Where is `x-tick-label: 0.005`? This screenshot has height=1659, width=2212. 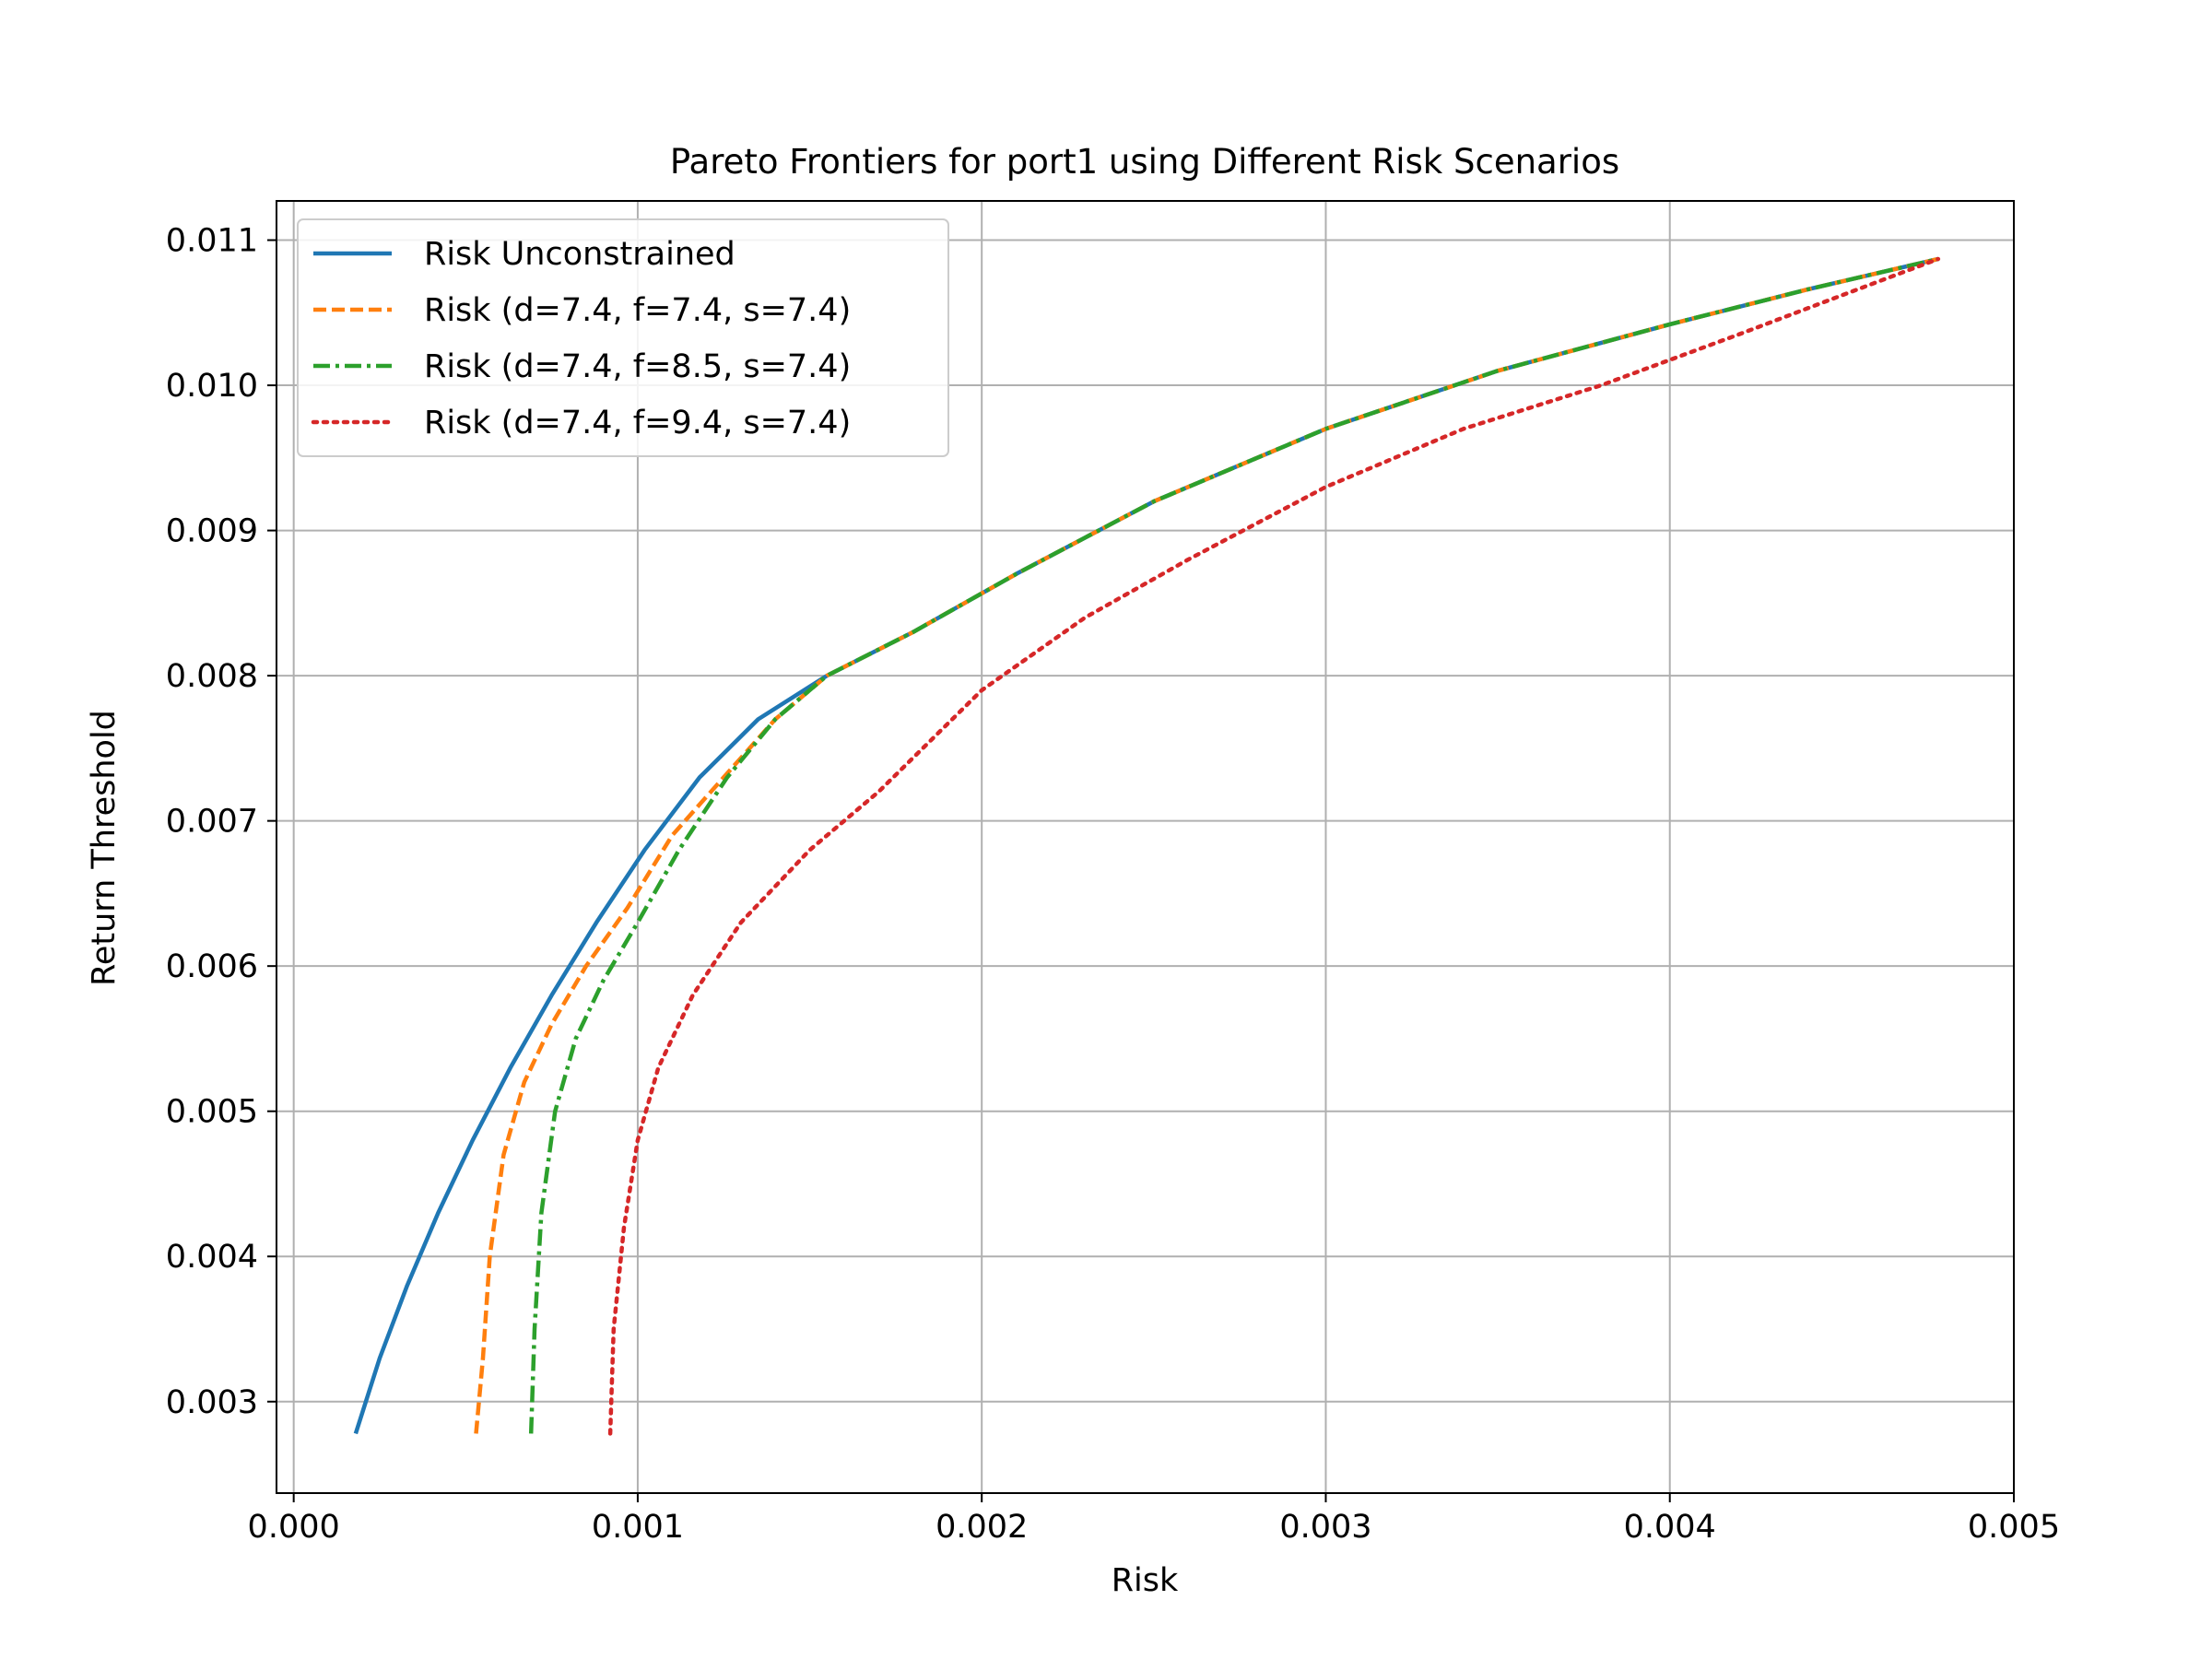
x-tick-label: 0.005 is located at coordinates (2014, 1527).